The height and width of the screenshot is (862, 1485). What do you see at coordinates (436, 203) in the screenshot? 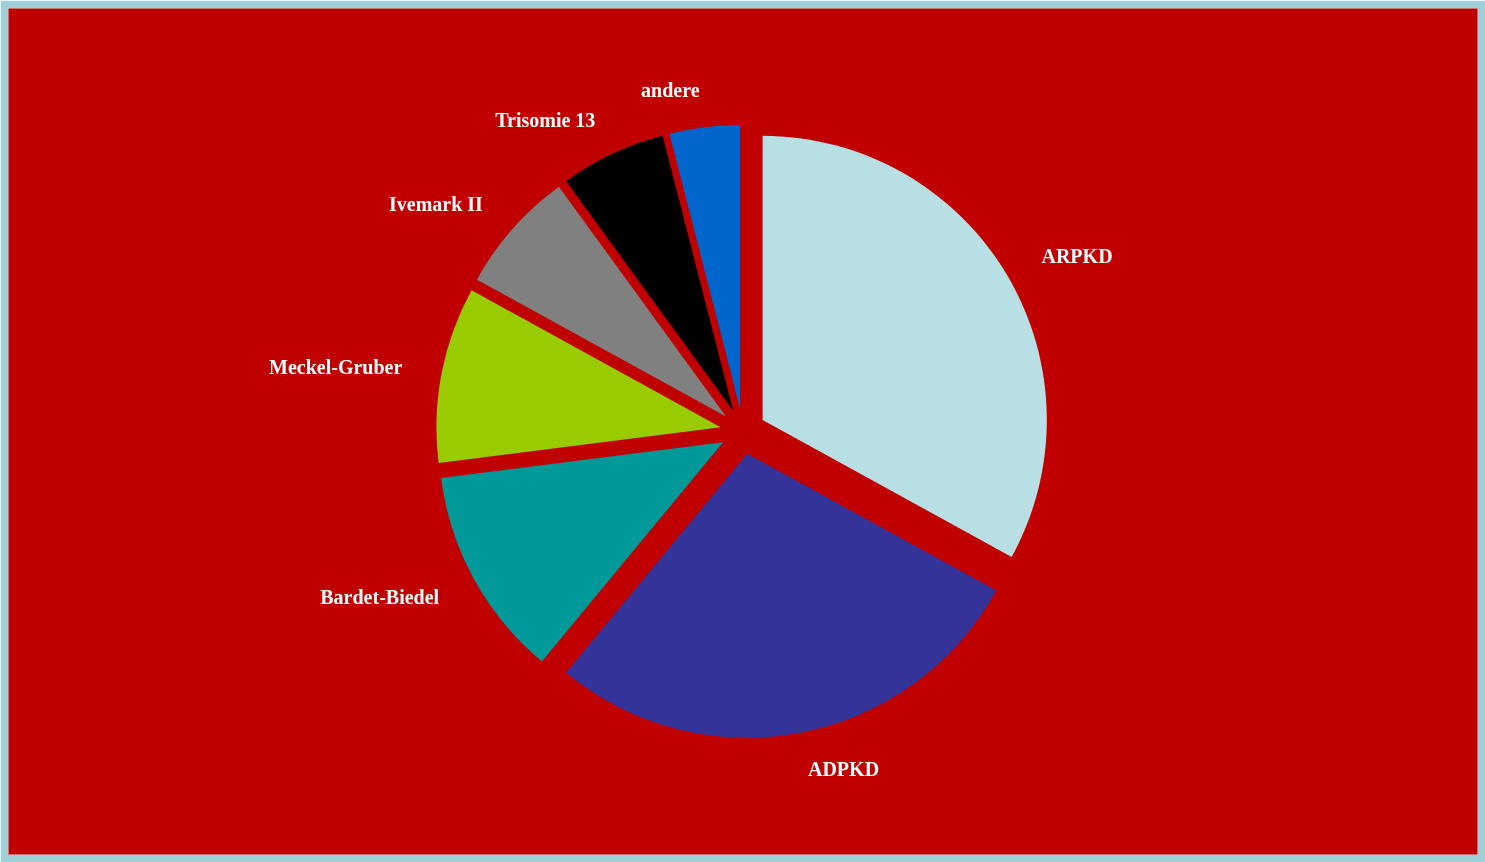
I see `slice-label: Ivemark II` at bounding box center [436, 203].